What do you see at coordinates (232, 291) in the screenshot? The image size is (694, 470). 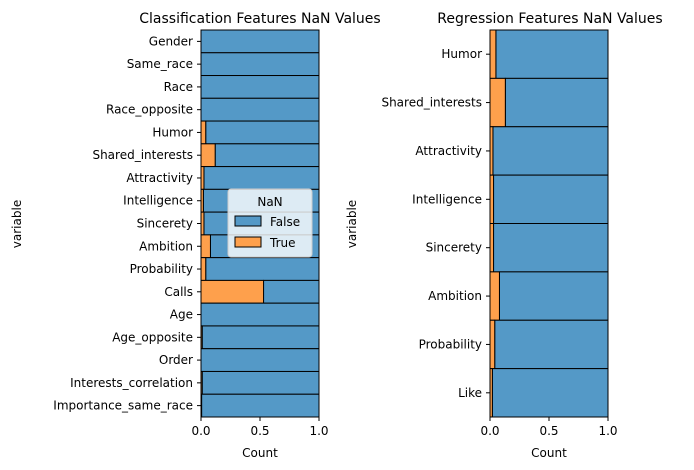 I see `bar-true-calls` at bounding box center [232, 291].